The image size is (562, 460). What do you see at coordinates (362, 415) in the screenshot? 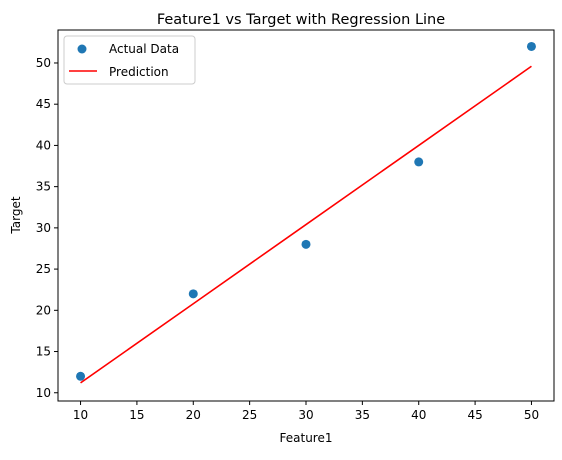
I see `x-tick-label: 35` at bounding box center [362, 415].